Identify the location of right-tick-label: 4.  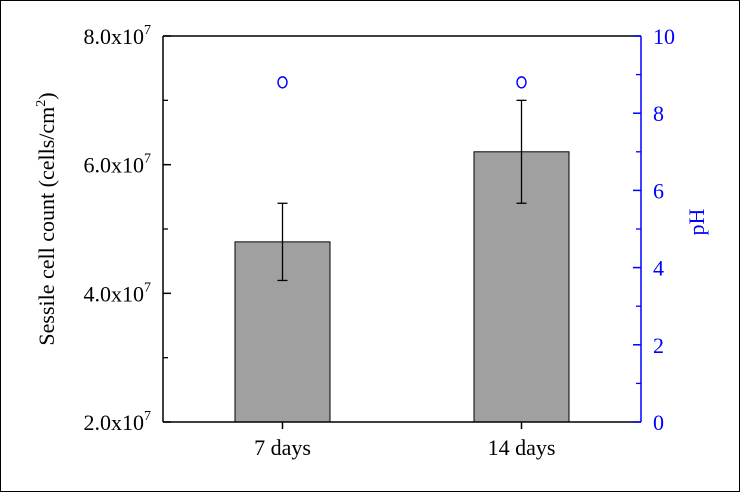
(658, 268).